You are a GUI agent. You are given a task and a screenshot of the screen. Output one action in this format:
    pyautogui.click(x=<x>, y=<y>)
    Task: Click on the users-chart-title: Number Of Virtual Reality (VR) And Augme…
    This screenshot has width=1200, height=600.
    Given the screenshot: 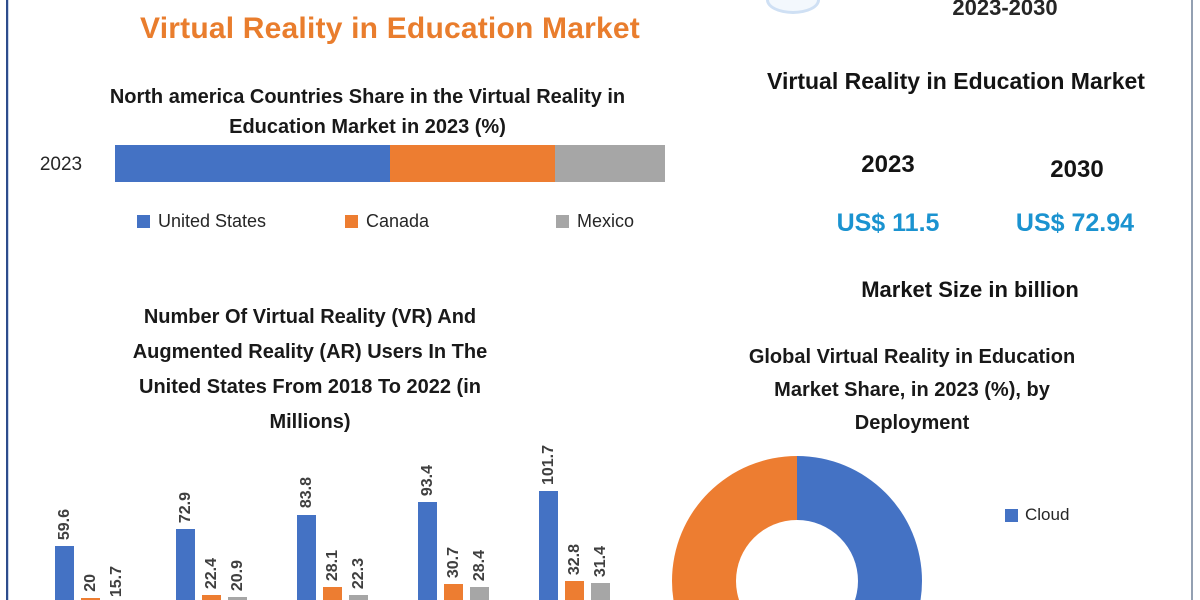 What is the action you would take?
    pyautogui.click(x=310, y=369)
    